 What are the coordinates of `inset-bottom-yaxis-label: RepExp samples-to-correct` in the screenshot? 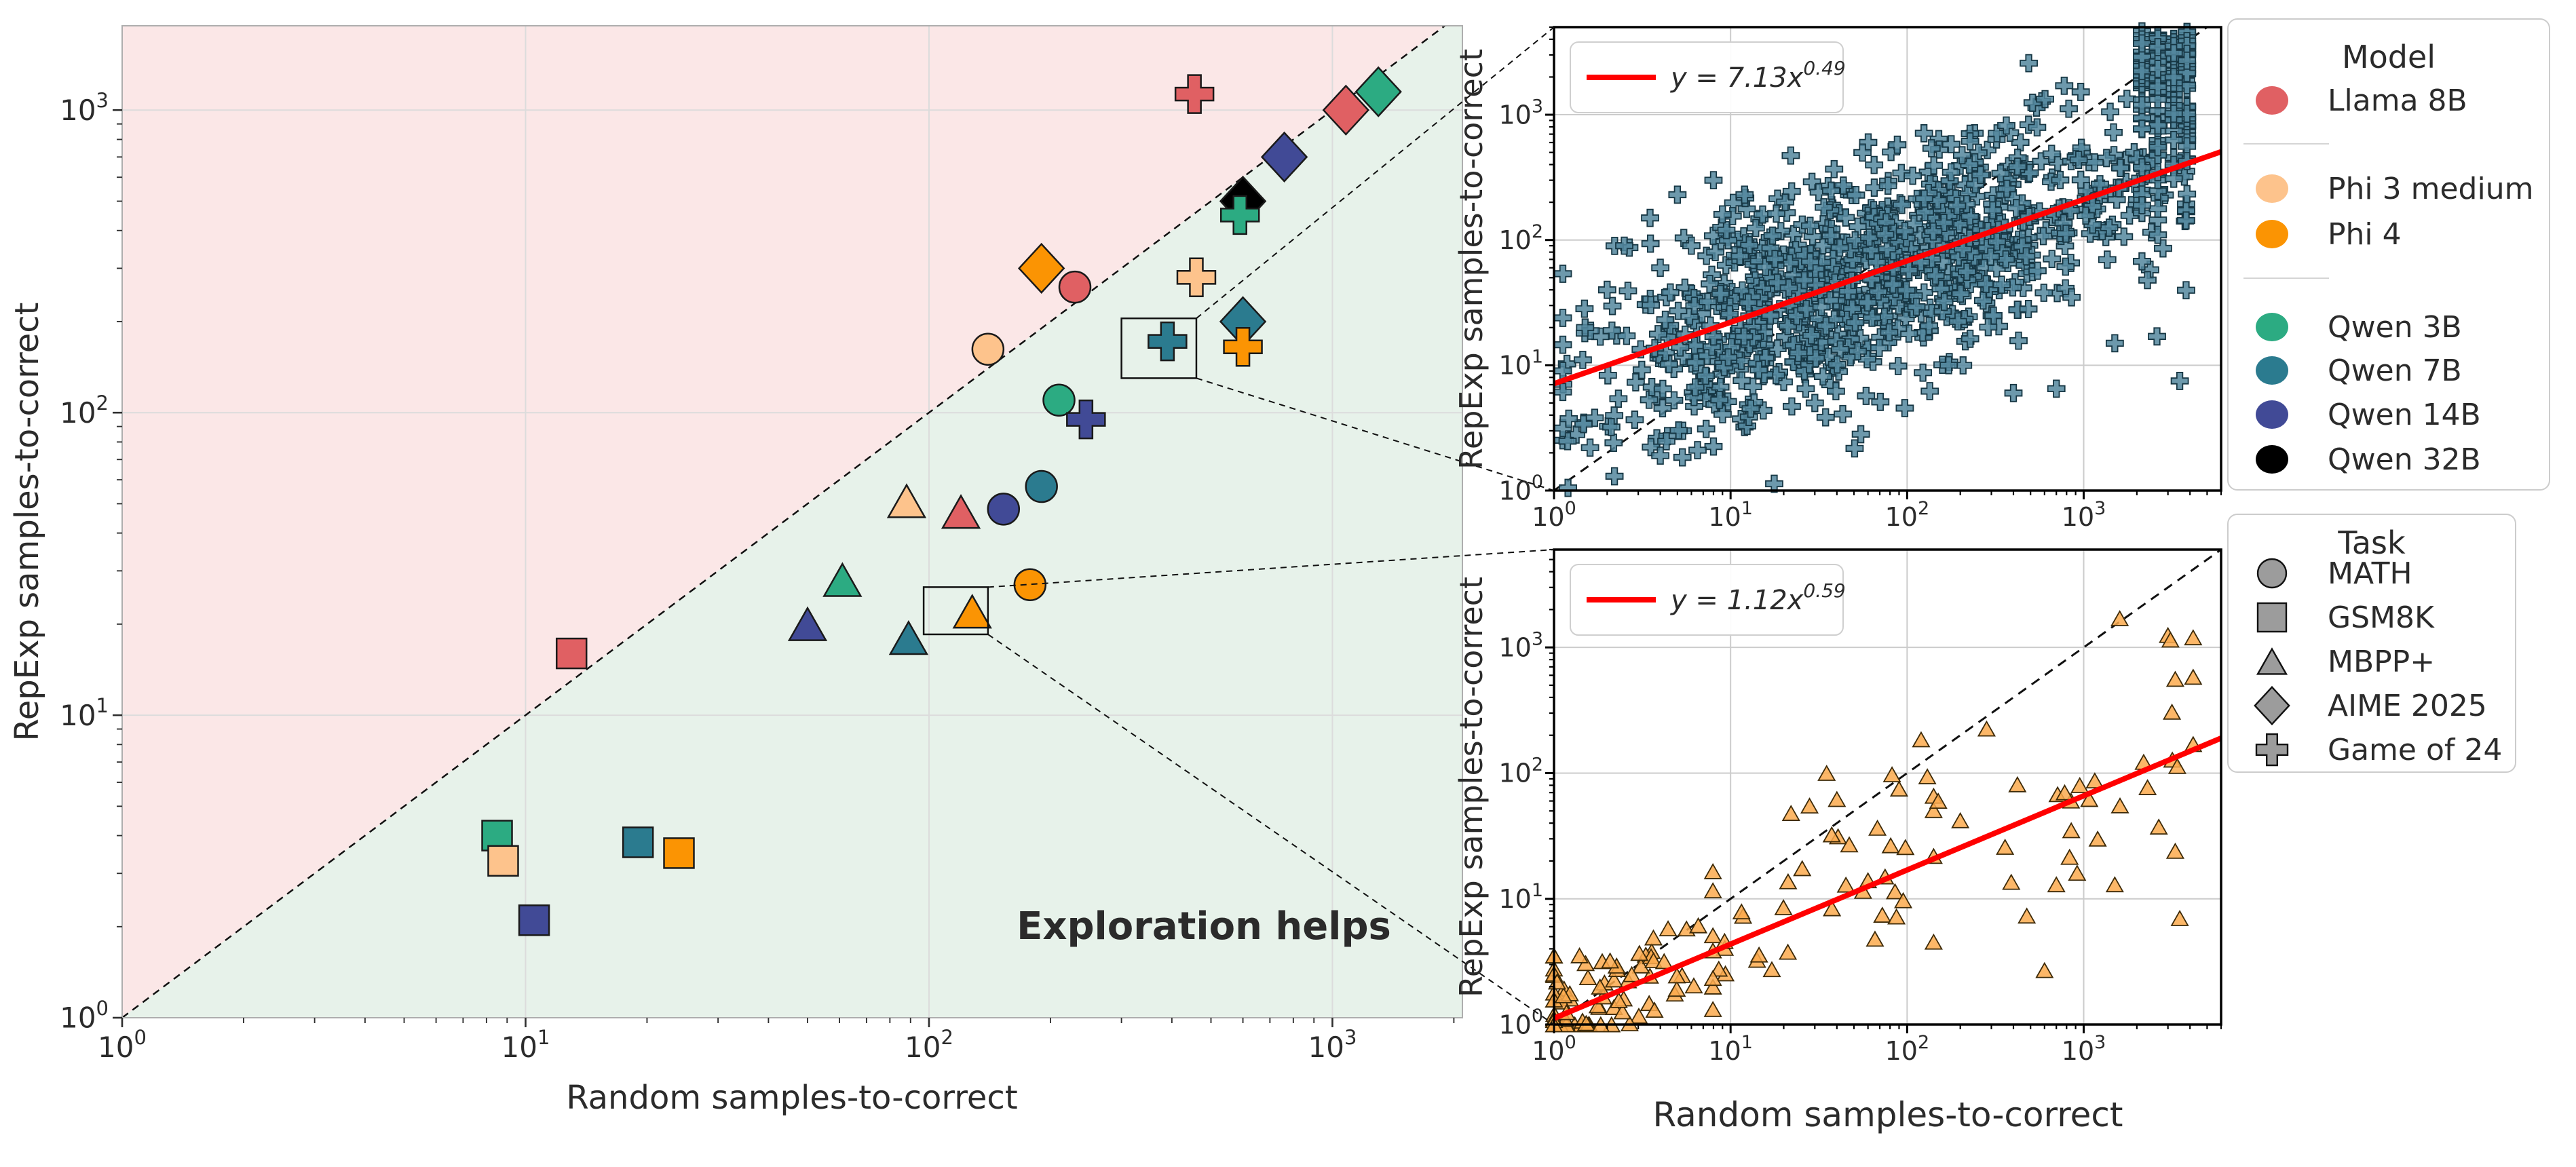 It's located at (1471, 787).